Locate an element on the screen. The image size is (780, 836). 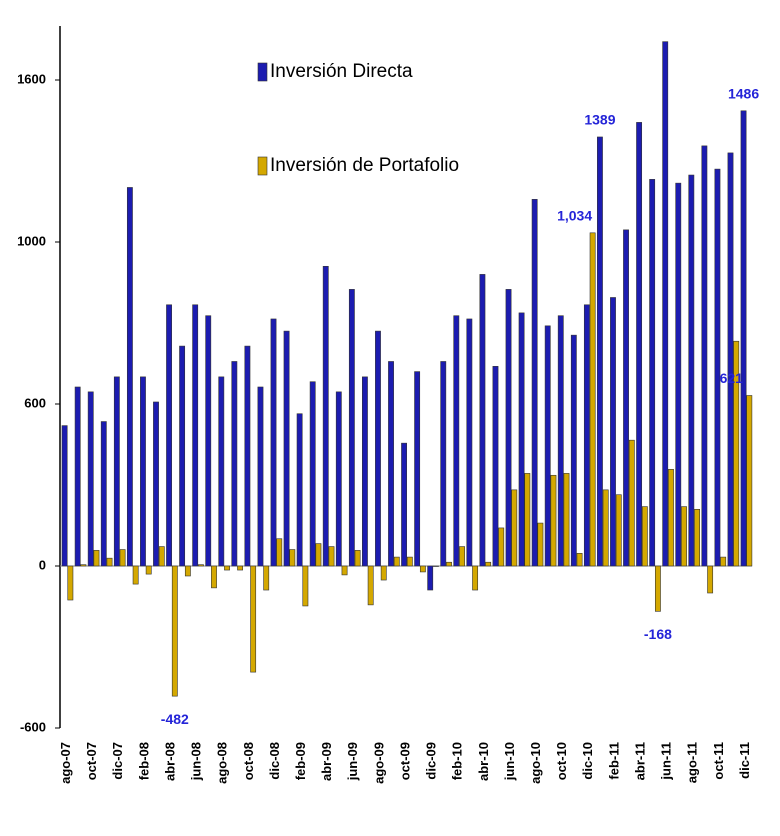
x-tick-label: oct-11 is located at coordinates (718, 761).